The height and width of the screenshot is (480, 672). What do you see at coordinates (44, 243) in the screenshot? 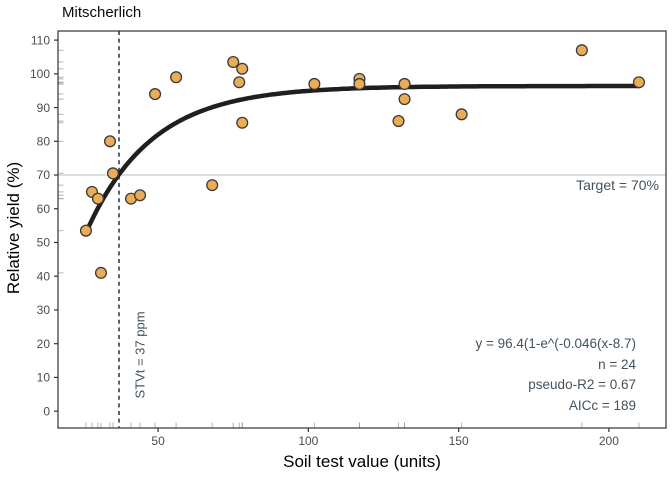
I see `y-tick-label: 50` at bounding box center [44, 243].